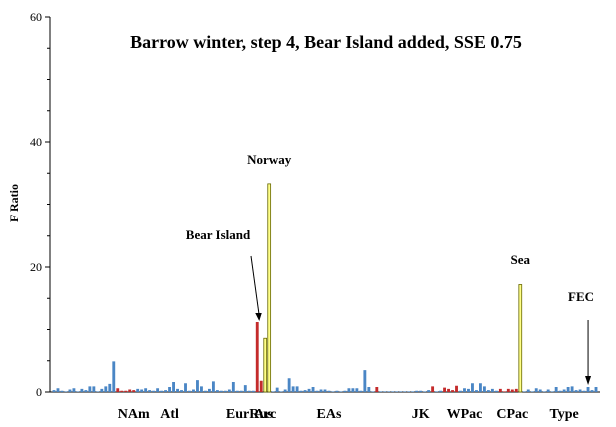 The image size is (616, 427). What do you see at coordinates (134, 414) in the screenshot?
I see `x-group-label: NAm` at bounding box center [134, 414].